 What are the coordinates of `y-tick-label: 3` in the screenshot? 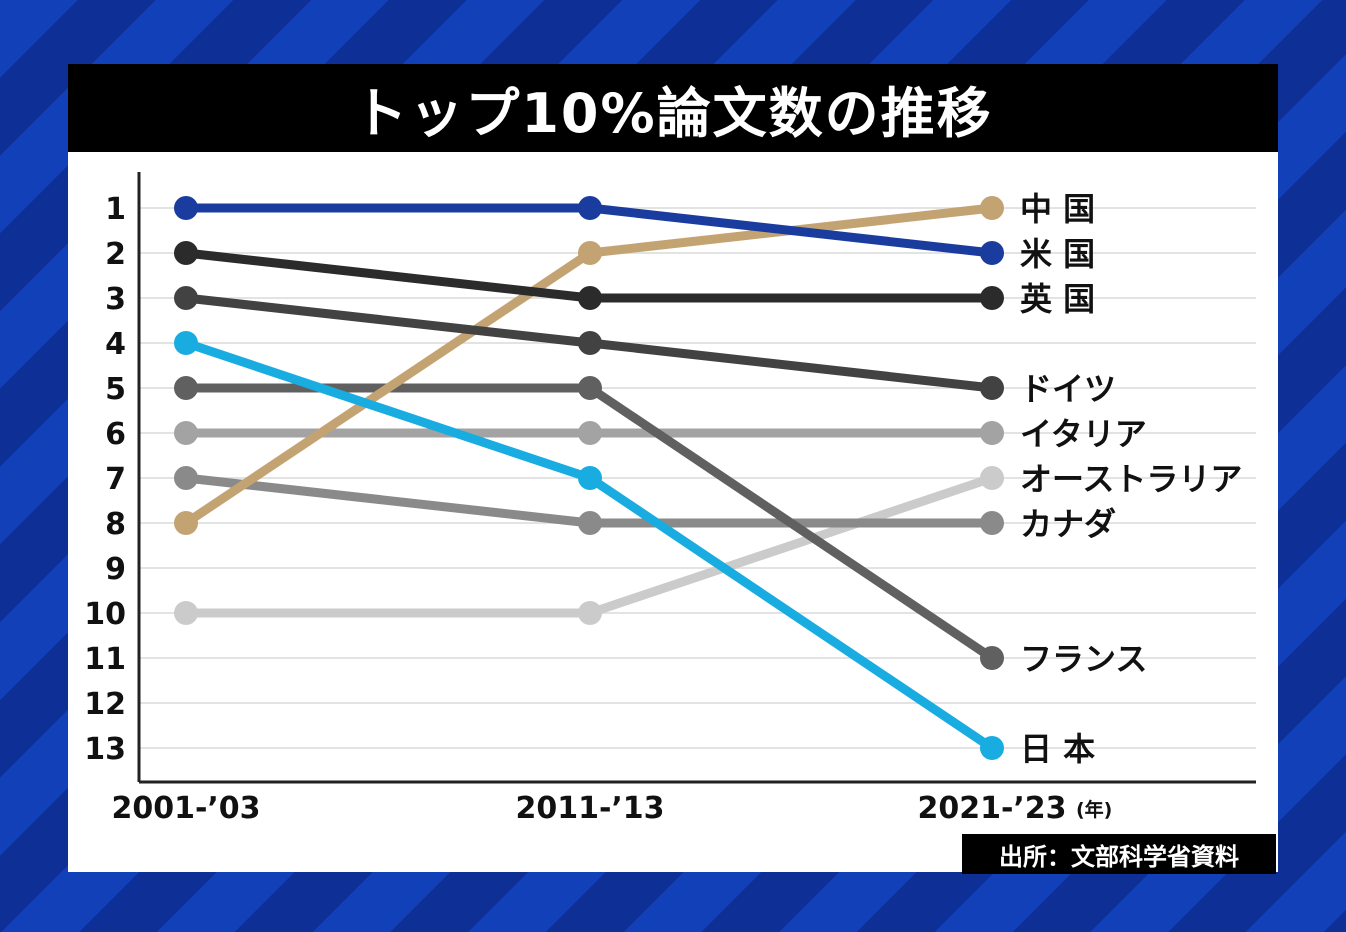 It's located at (115, 299).